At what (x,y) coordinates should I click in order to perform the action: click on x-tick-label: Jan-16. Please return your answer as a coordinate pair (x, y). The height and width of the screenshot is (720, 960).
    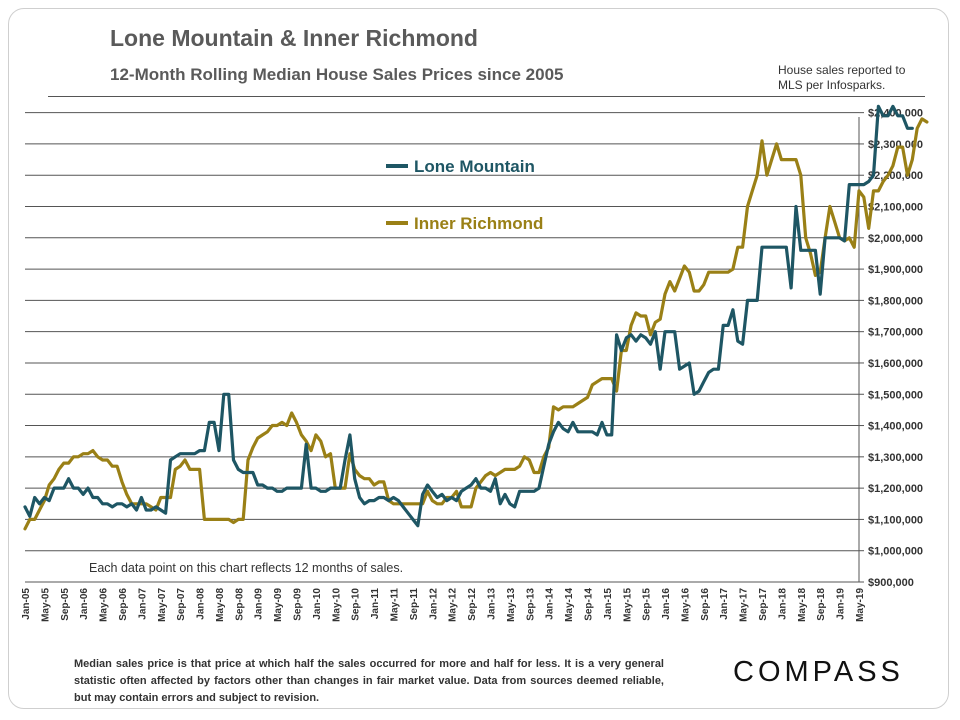
    Looking at the image, I should click on (666, 604).